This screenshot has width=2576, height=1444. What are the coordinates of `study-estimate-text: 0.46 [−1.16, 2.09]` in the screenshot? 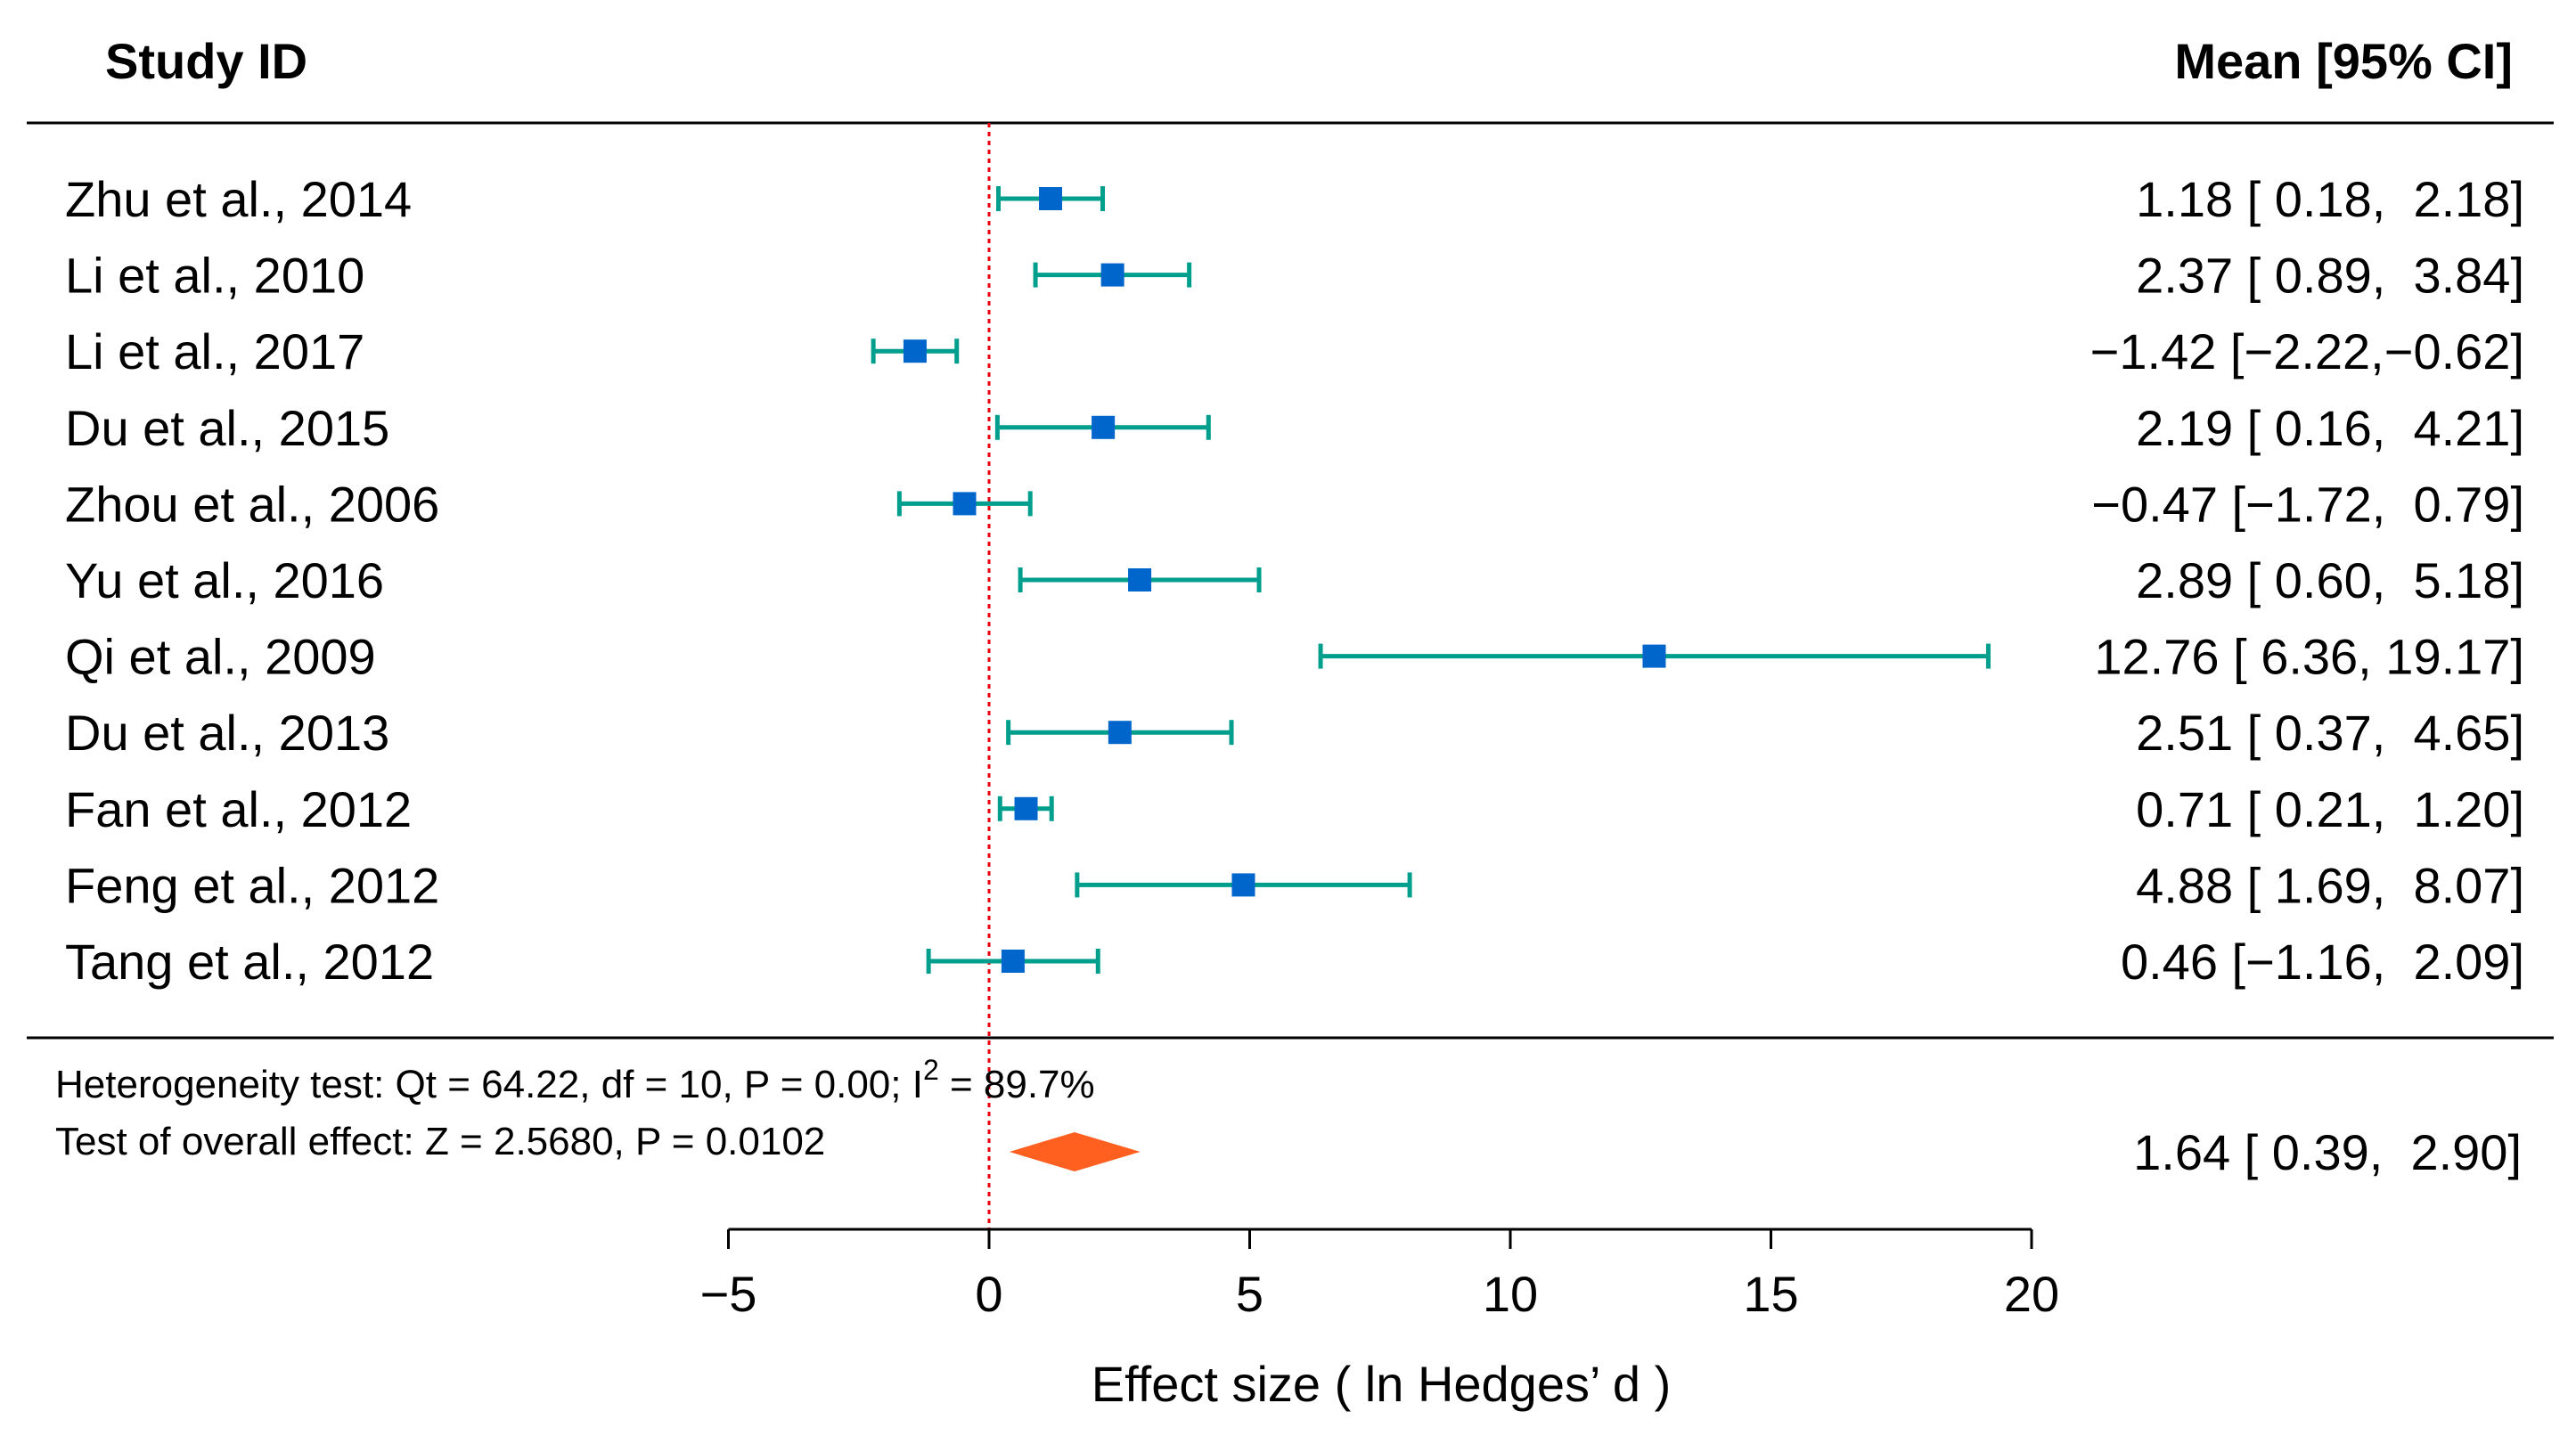 It's located at (2322, 962).